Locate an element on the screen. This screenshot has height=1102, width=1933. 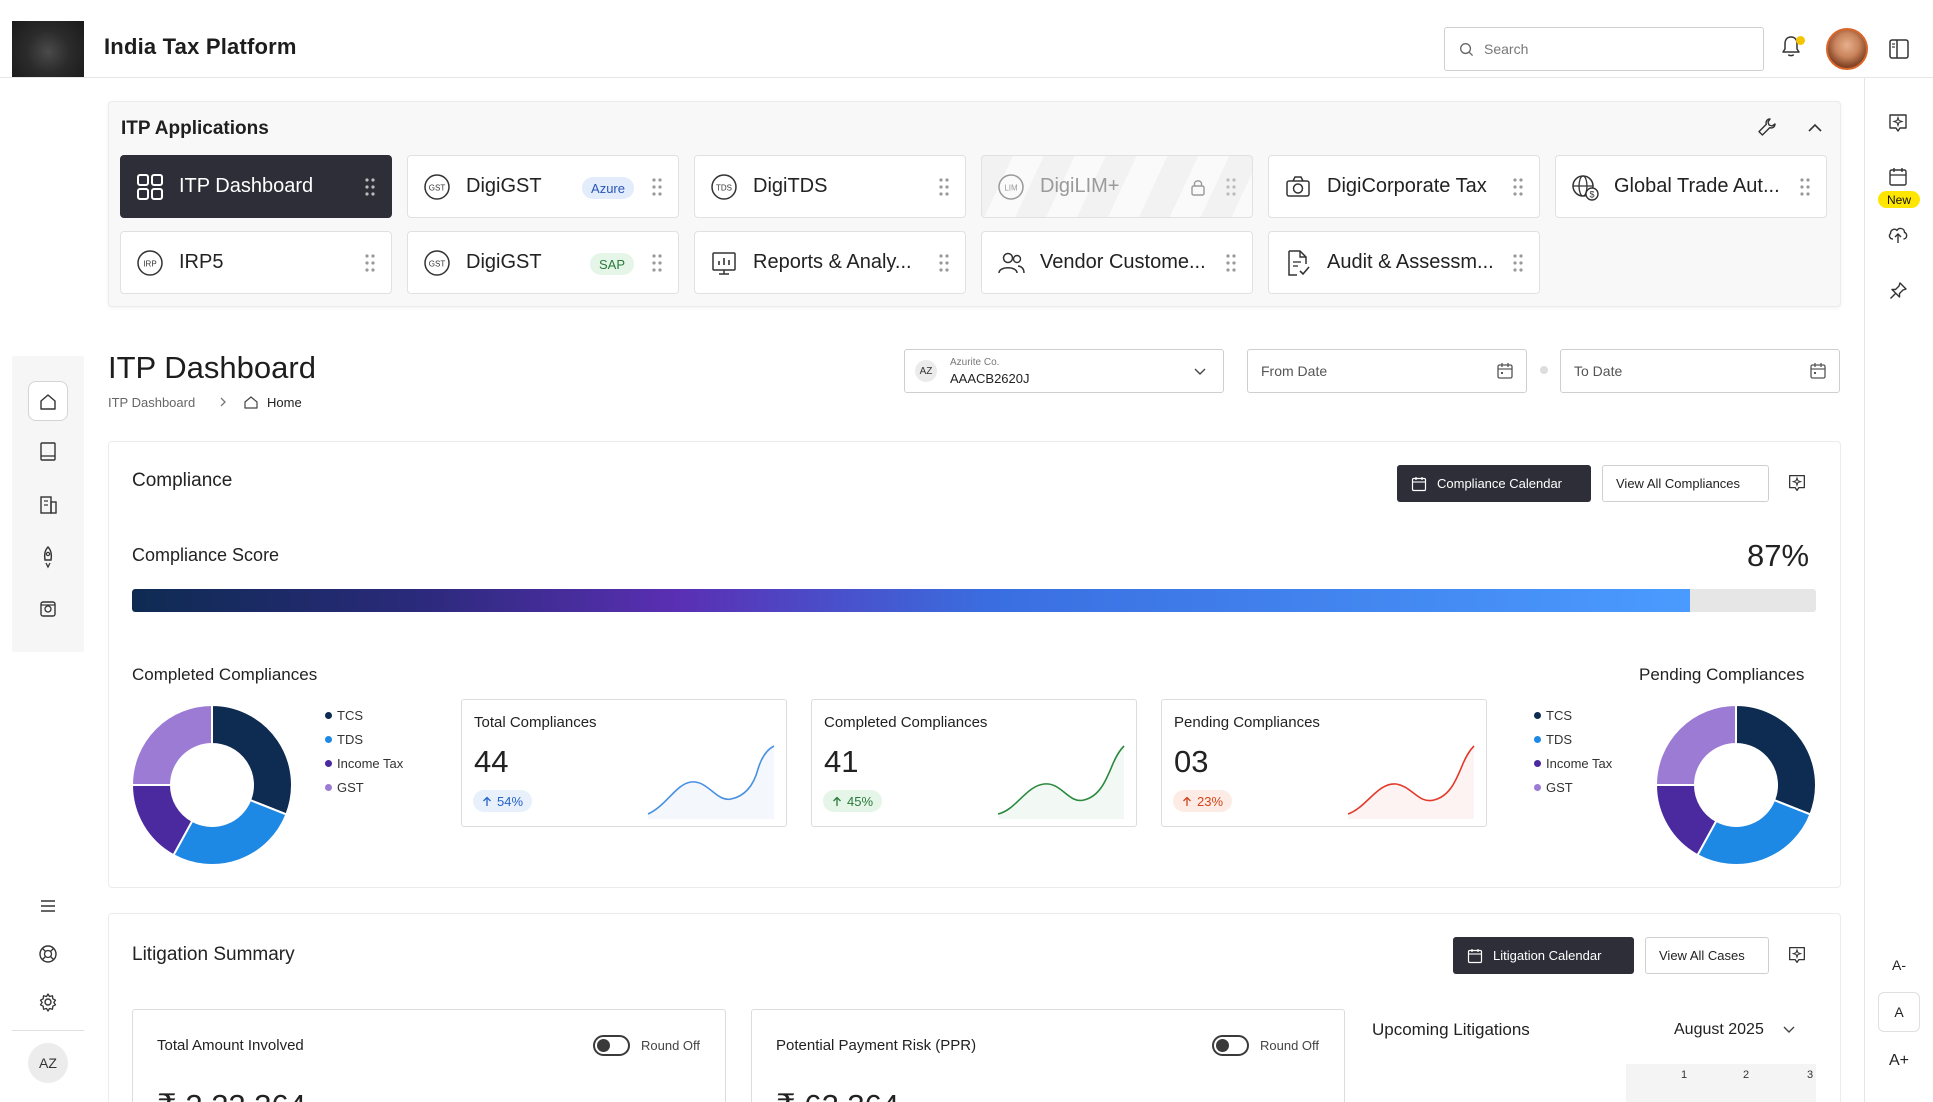
help-lifebuoy-icon is located at coordinates (48, 954).